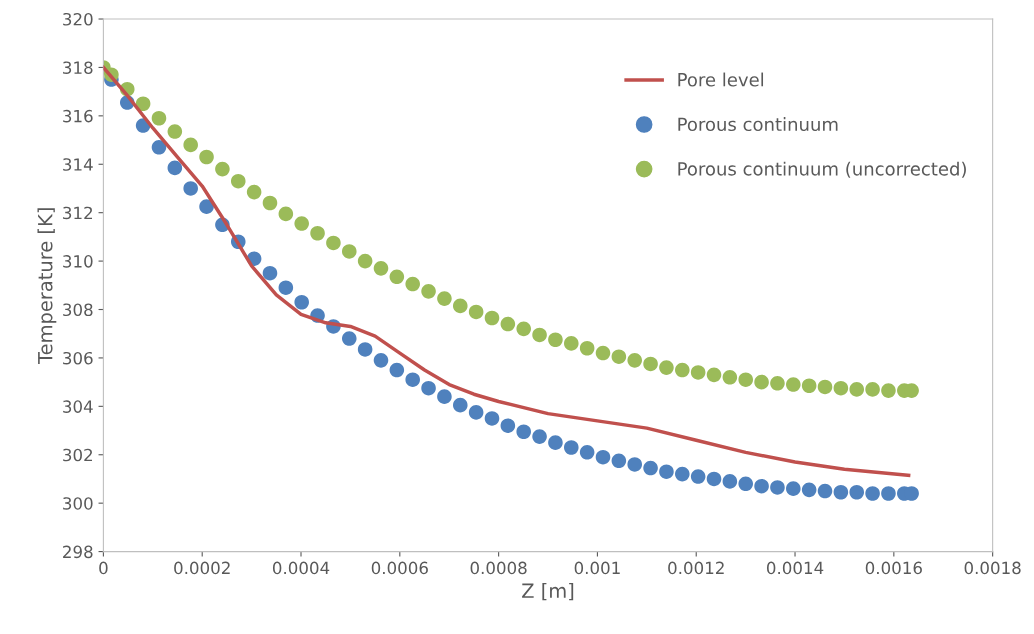  What do you see at coordinates (103, 568) in the screenshot?
I see `x-tick-label: 0` at bounding box center [103, 568].